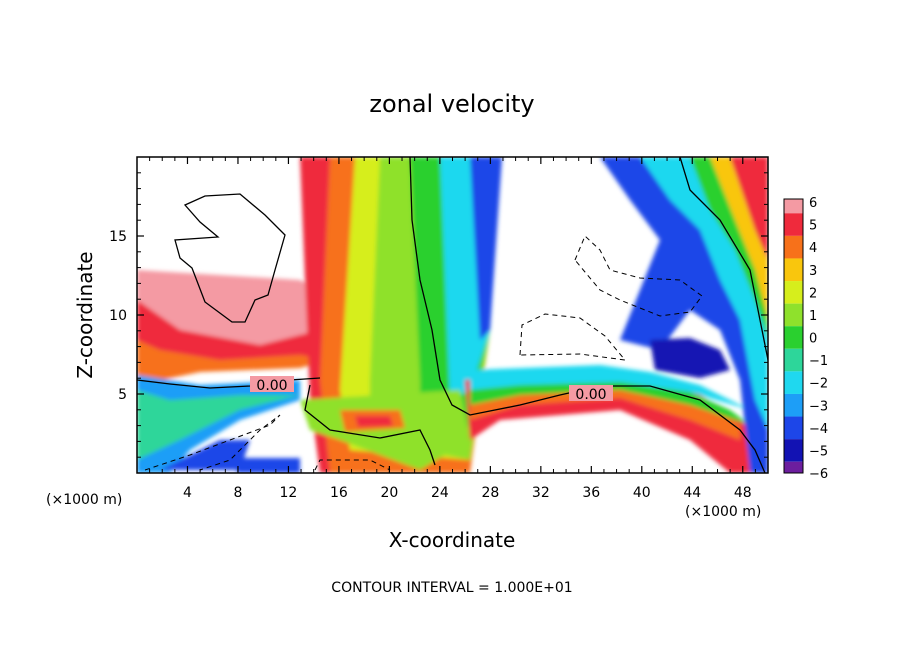  Describe the element at coordinates (813, 271) in the screenshot. I see `colorbar-label: 3` at that location.